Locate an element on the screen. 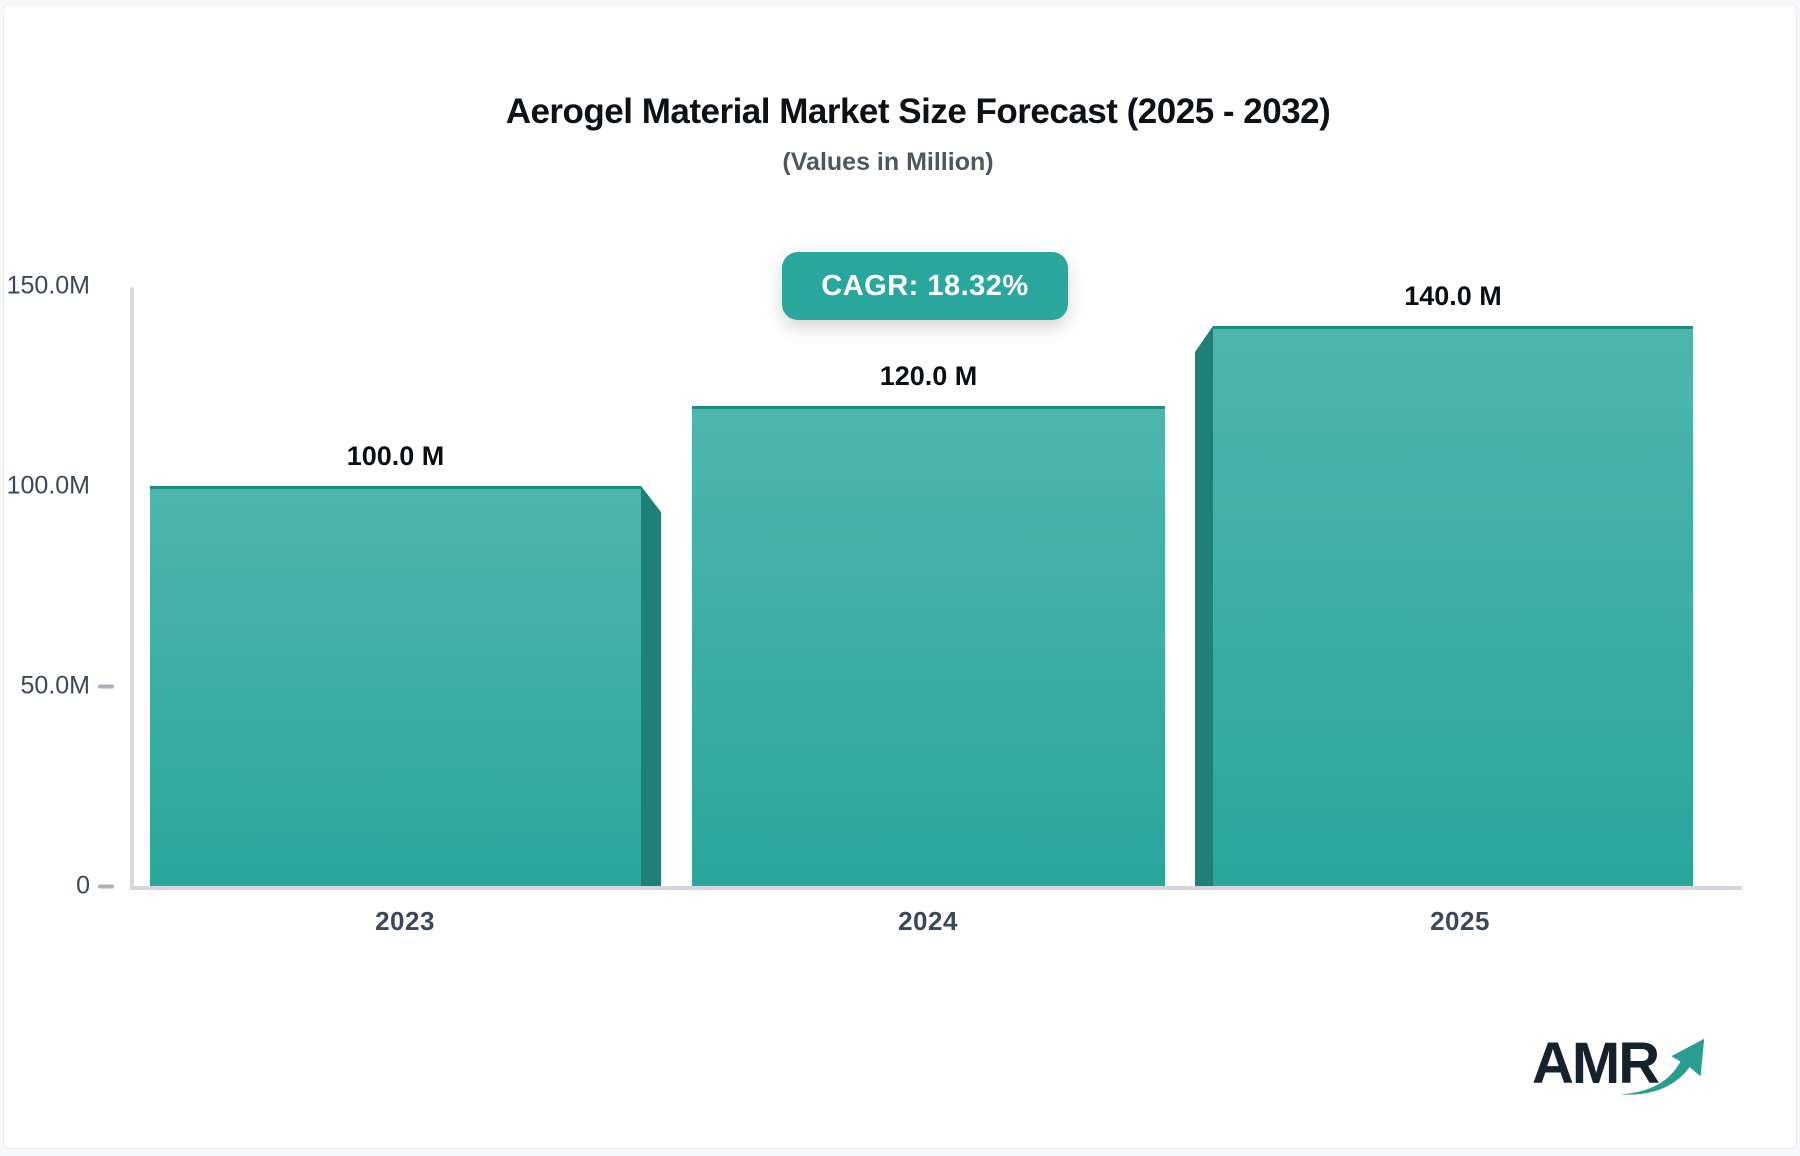 The width and height of the screenshot is (1800, 1156). bar-2024 is located at coordinates (928, 646).